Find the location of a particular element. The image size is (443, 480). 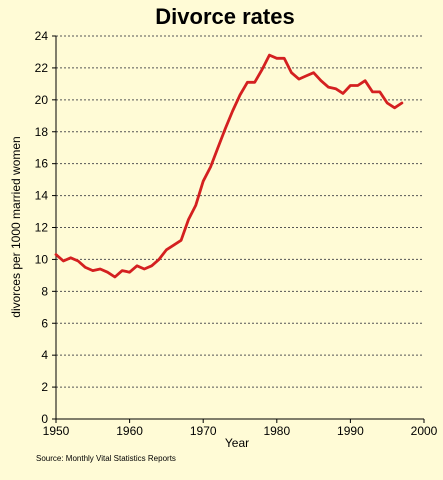

y-tick-label: 12 is located at coordinates (42, 228).